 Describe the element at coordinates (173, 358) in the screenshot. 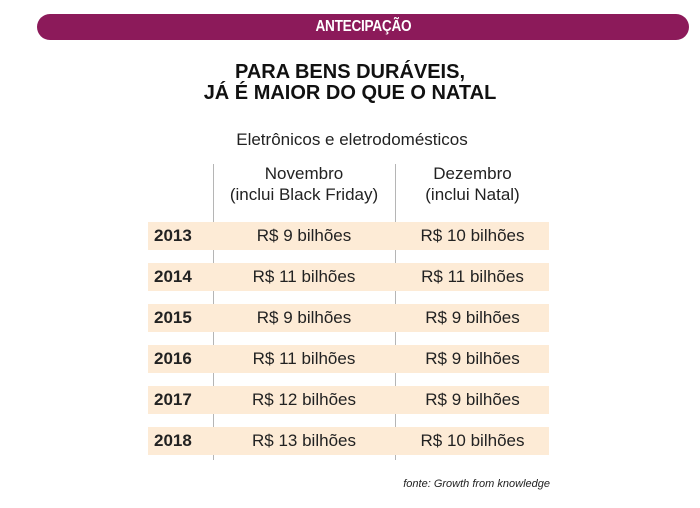

I see `row-year: 2016` at that location.